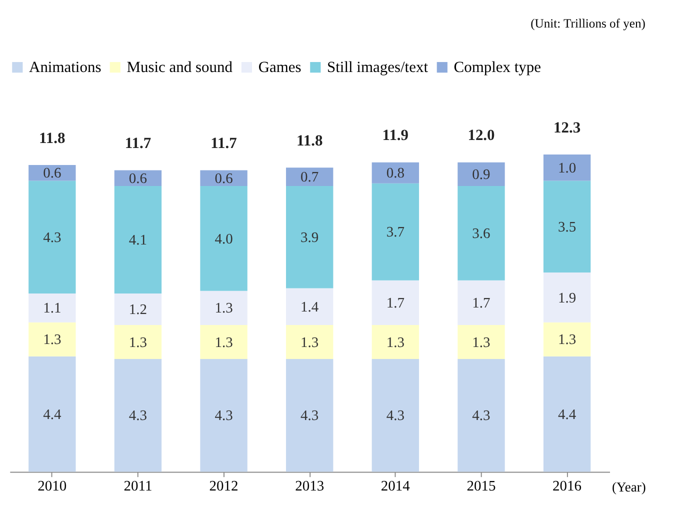  What do you see at coordinates (498, 67) in the screenshot?
I see `legend-label: Complex type` at bounding box center [498, 67].